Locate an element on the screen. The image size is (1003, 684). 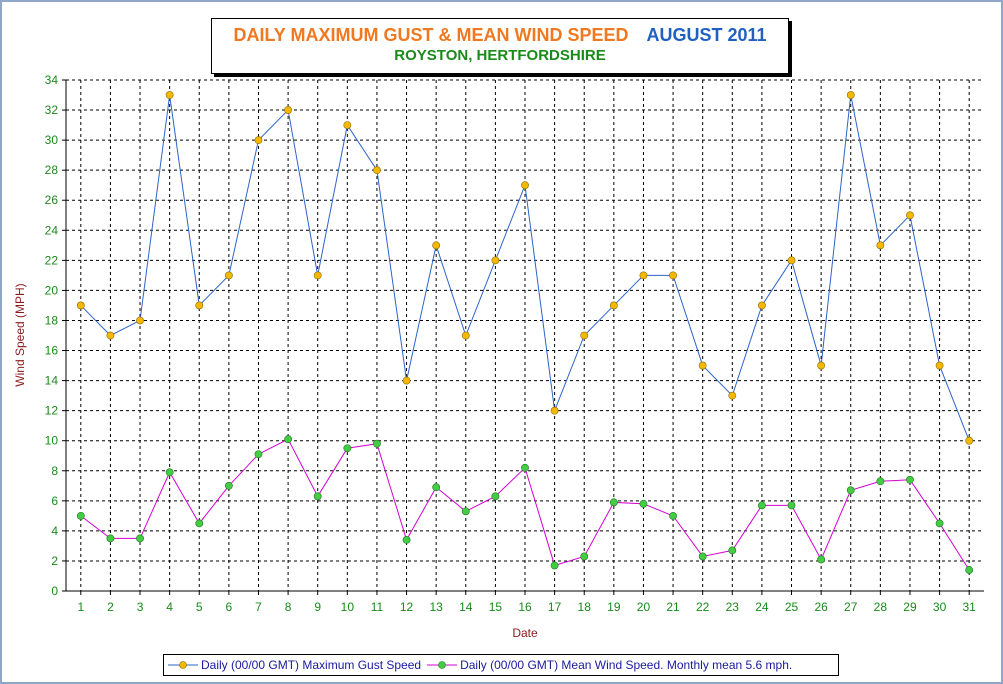
x-tick-label: 4 is located at coordinates (169, 607).